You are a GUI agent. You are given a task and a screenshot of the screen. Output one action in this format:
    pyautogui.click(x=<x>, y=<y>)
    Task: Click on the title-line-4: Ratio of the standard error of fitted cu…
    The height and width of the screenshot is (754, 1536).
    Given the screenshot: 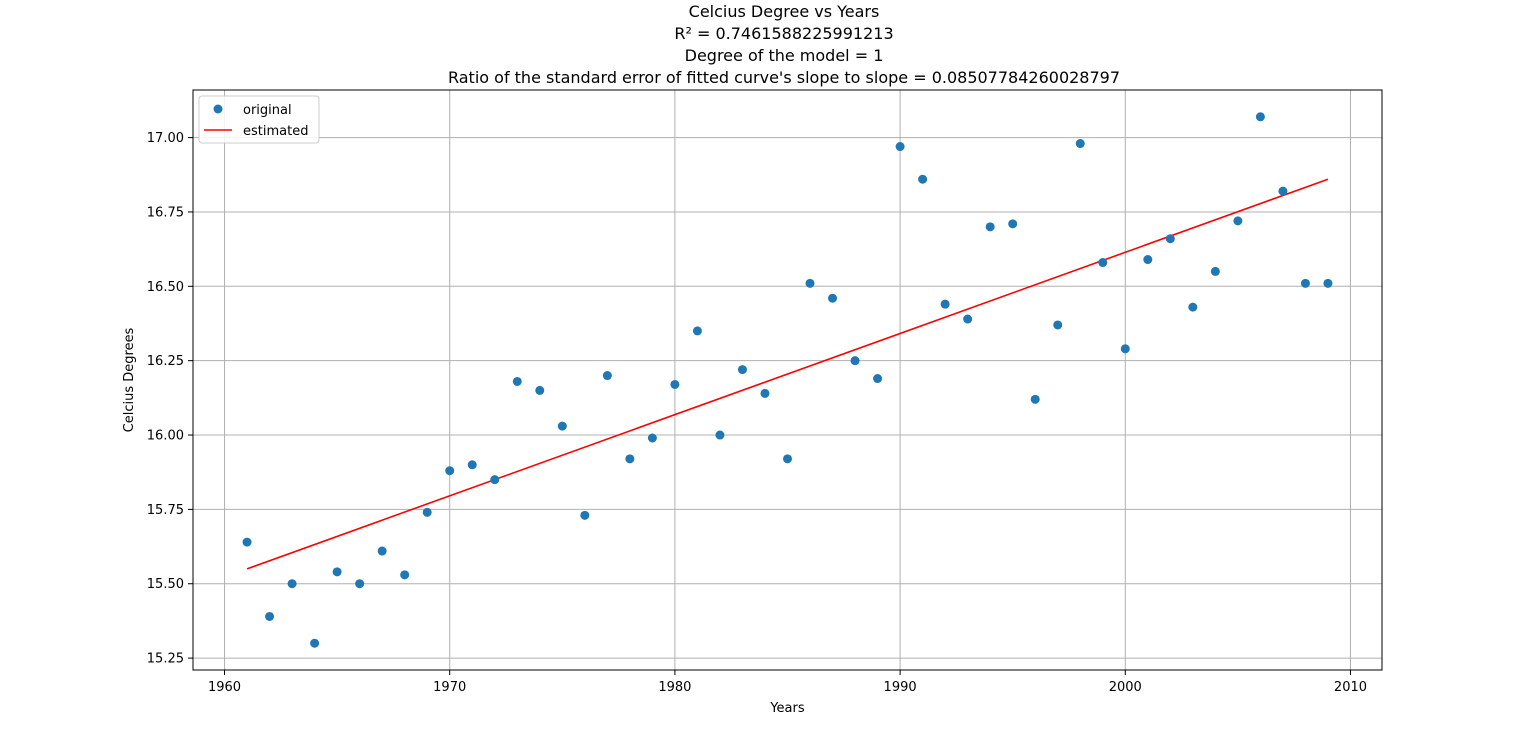 What is the action you would take?
    pyautogui.click(x=784, y=77)
    